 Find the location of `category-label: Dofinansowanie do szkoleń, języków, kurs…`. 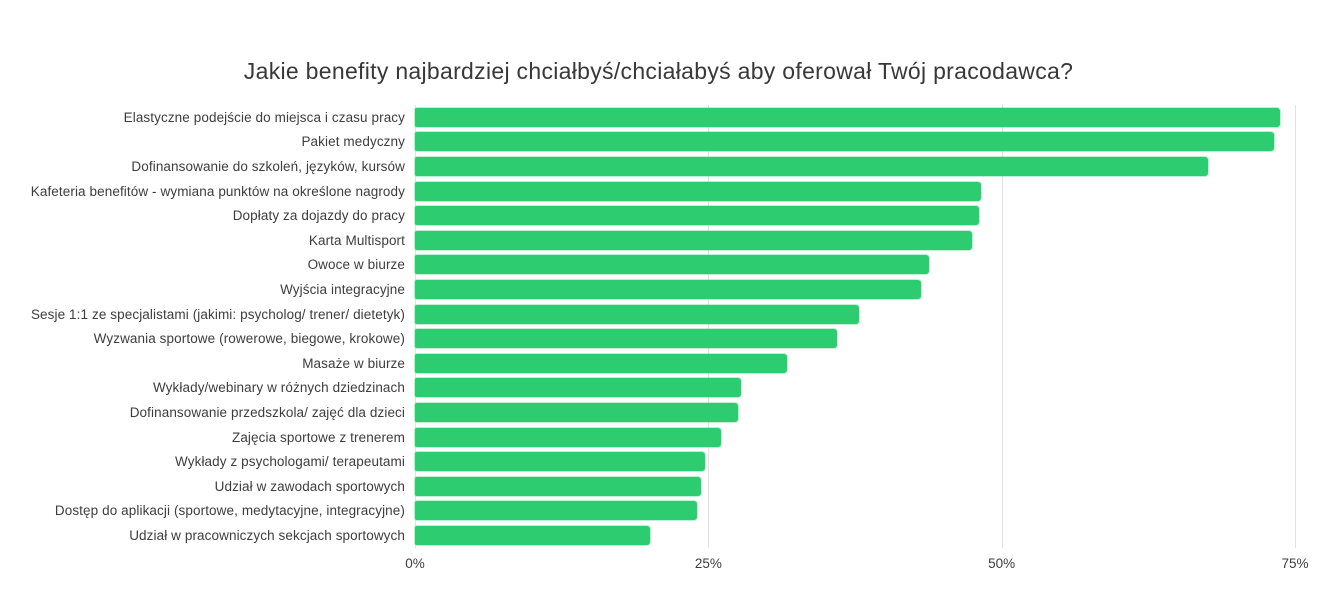

category-label: Dofinansowanie do szkoleń, języków, kurs… is located at coordinates (268, 166).